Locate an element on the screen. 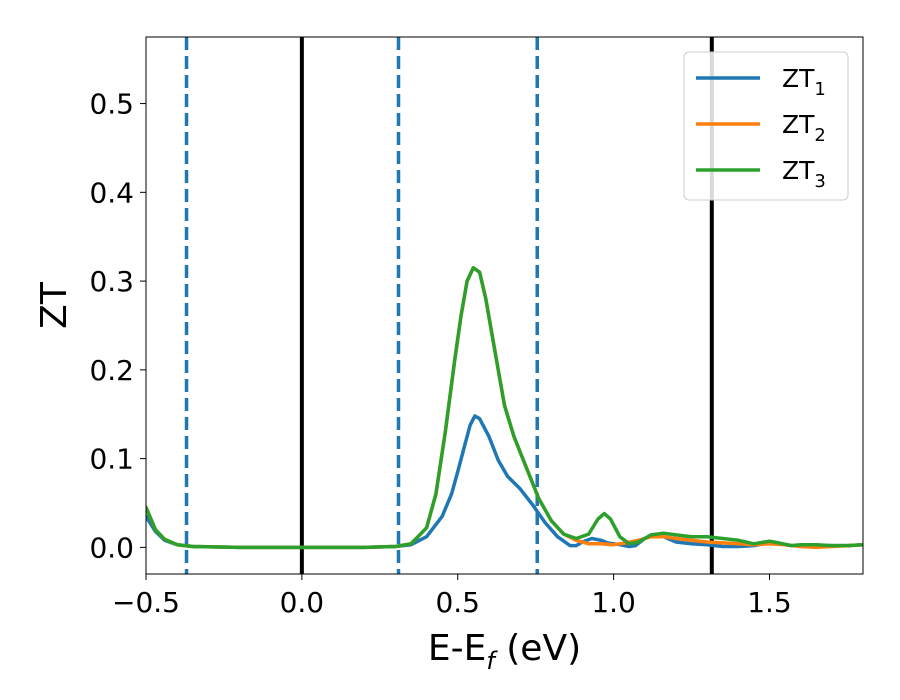 The width and height of the screenshot is (900, 700). legend-label-zt1: ZT1 is located at coordinates (804, 82).